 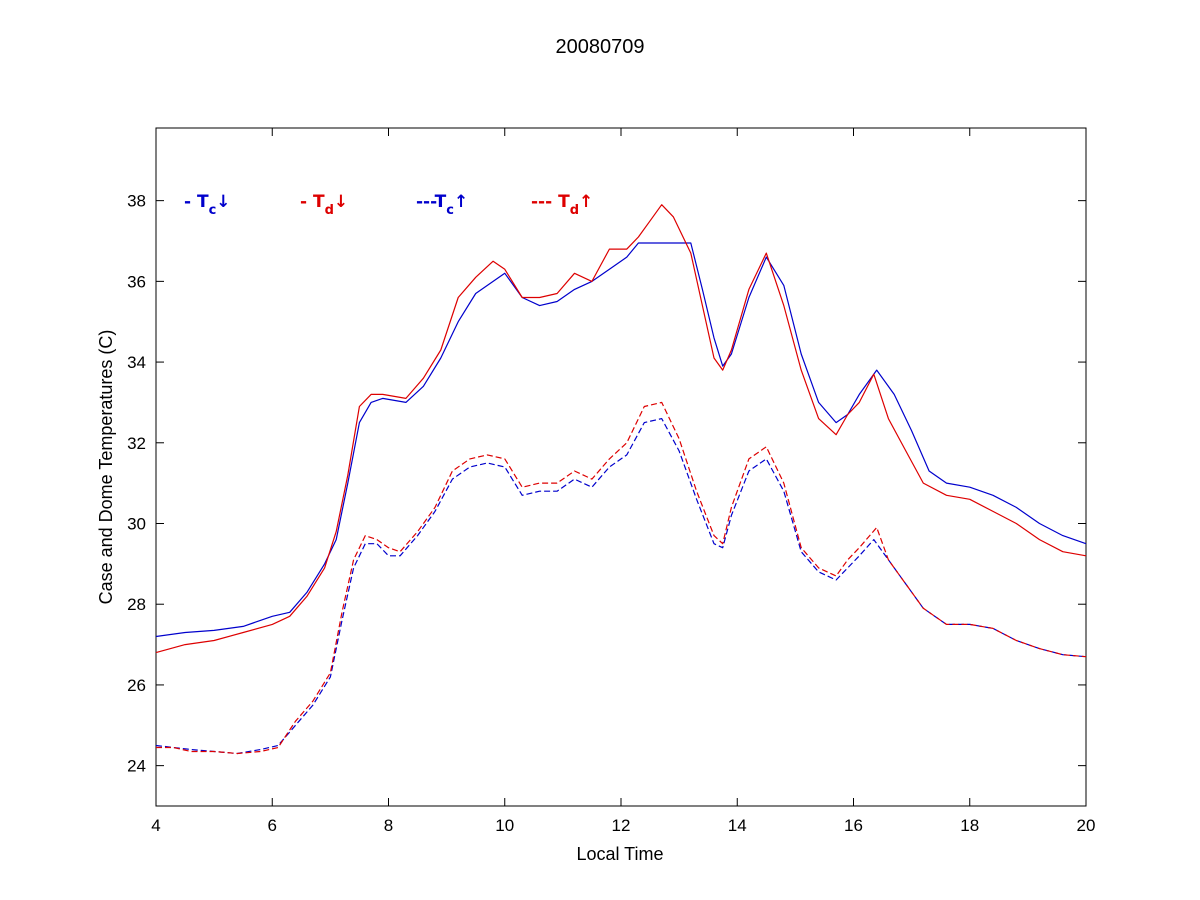 What do you see at coordinates (136, 362) in the screenshot?
I see `y-tick-label: 34` at bounding box center [136, 362].